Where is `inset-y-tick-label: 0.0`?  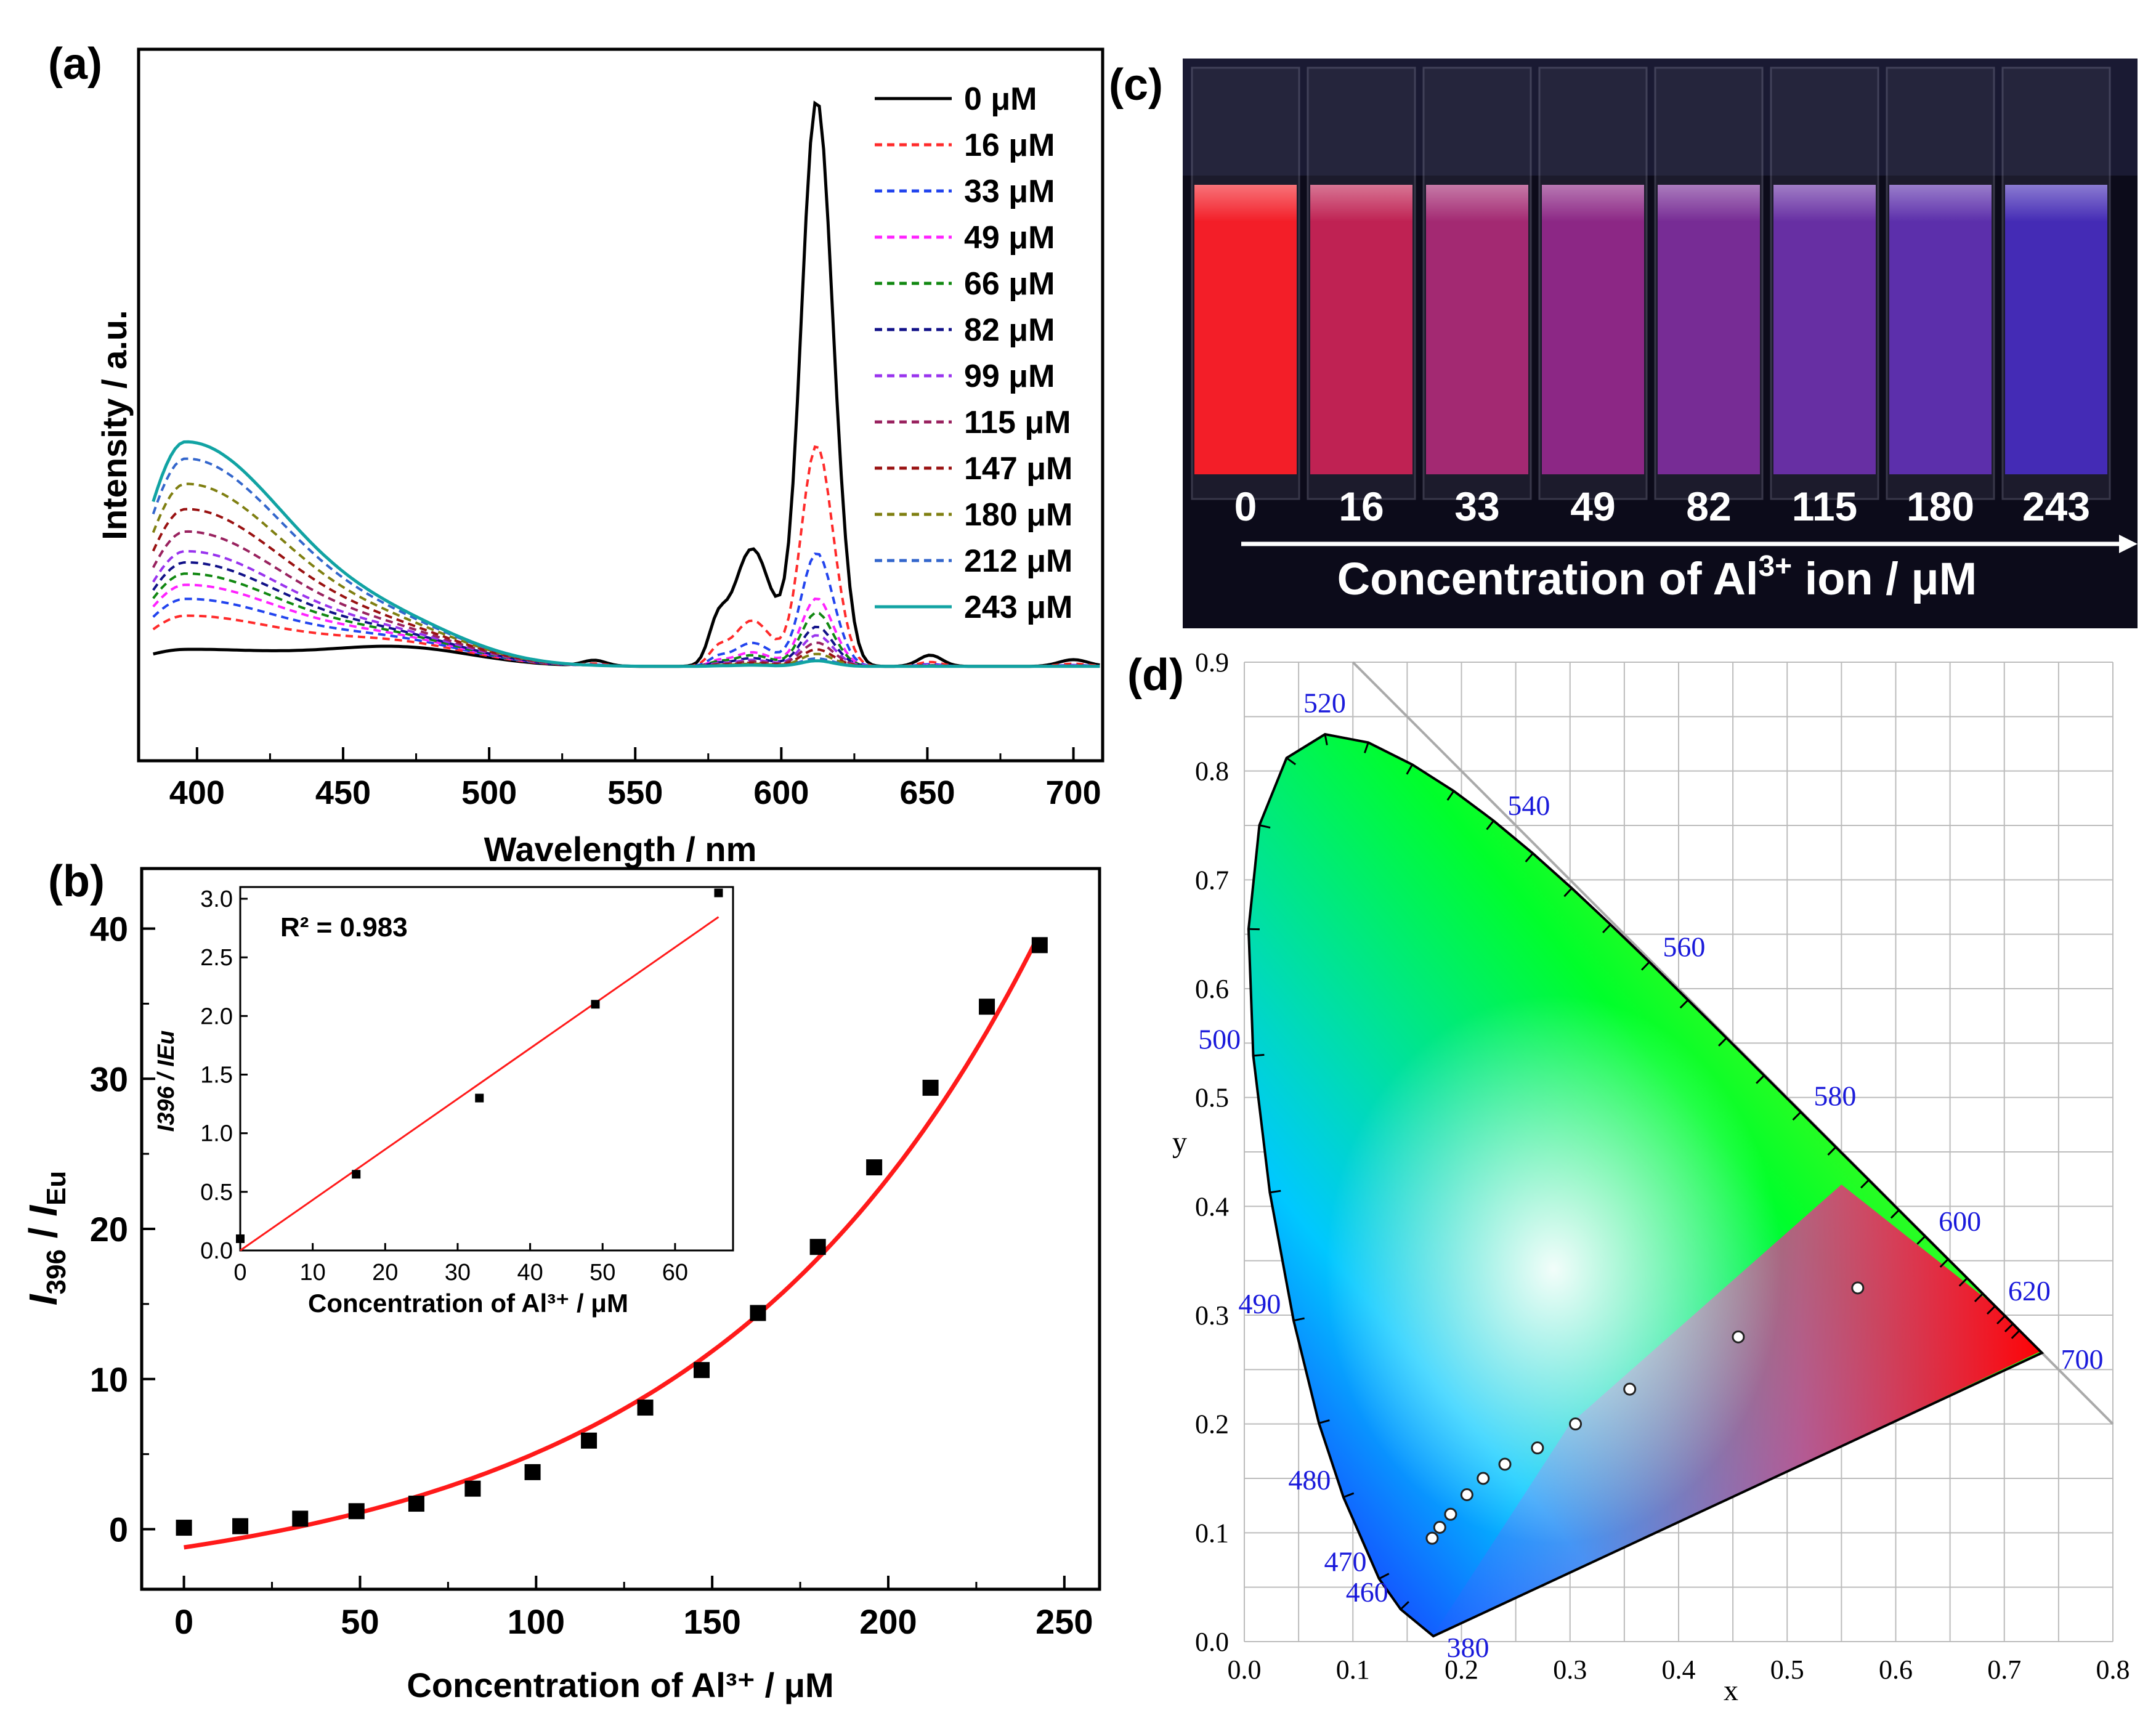
inset-y-tick-label: 0.0 is located at coordinates (216, 1251).